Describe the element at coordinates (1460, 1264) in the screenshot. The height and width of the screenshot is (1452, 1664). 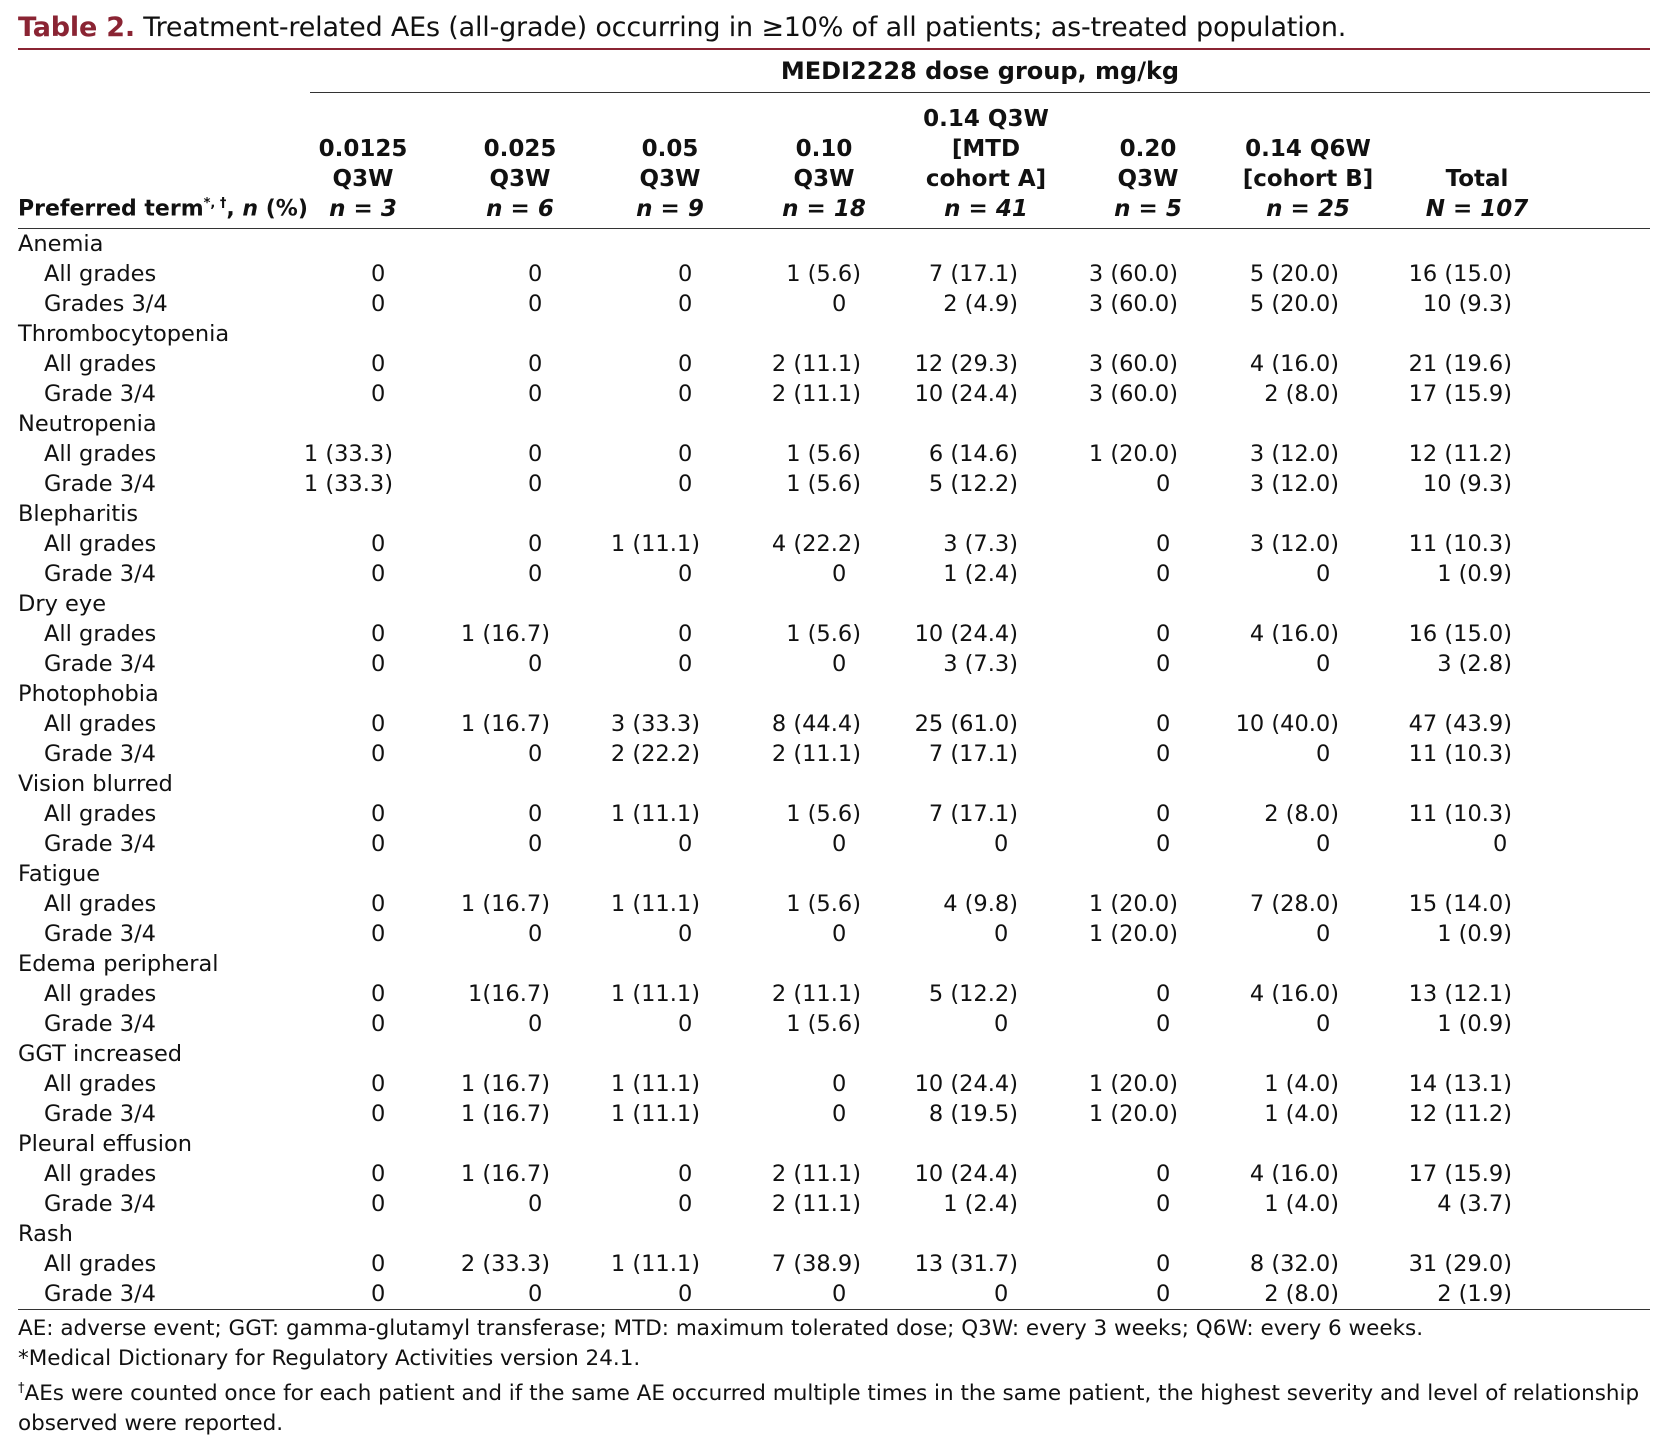
I see `table-cell: 31 (29.0)` at that location.